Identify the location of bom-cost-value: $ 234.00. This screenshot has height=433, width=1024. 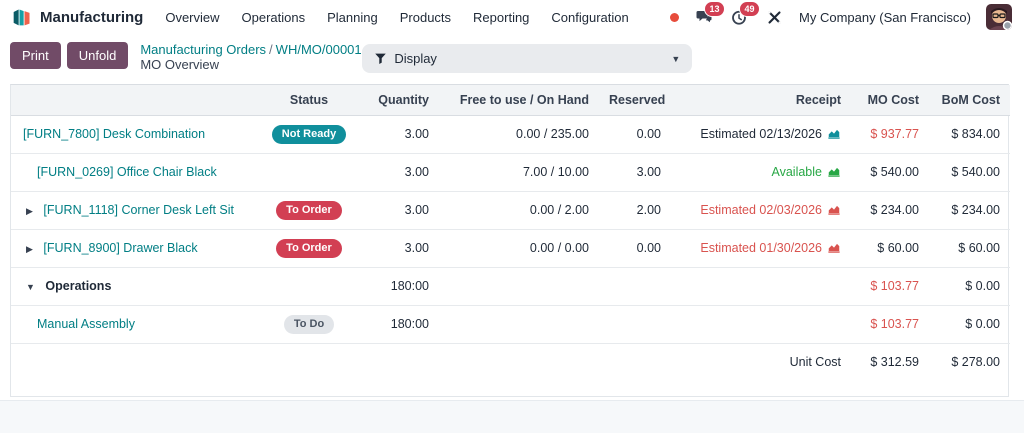
(969, 210).